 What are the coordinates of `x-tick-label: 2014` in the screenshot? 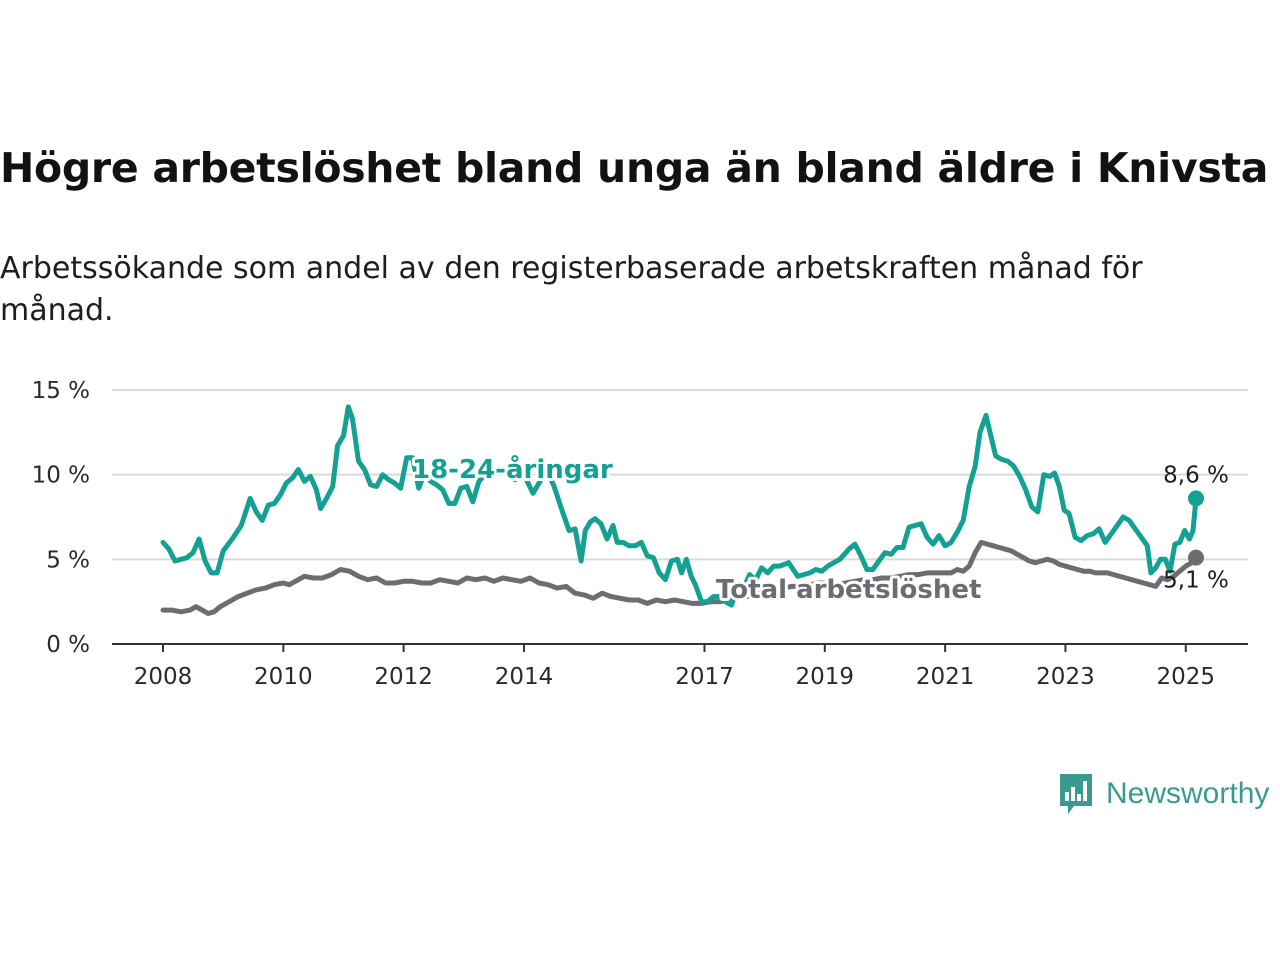 It's located at (524, 677).